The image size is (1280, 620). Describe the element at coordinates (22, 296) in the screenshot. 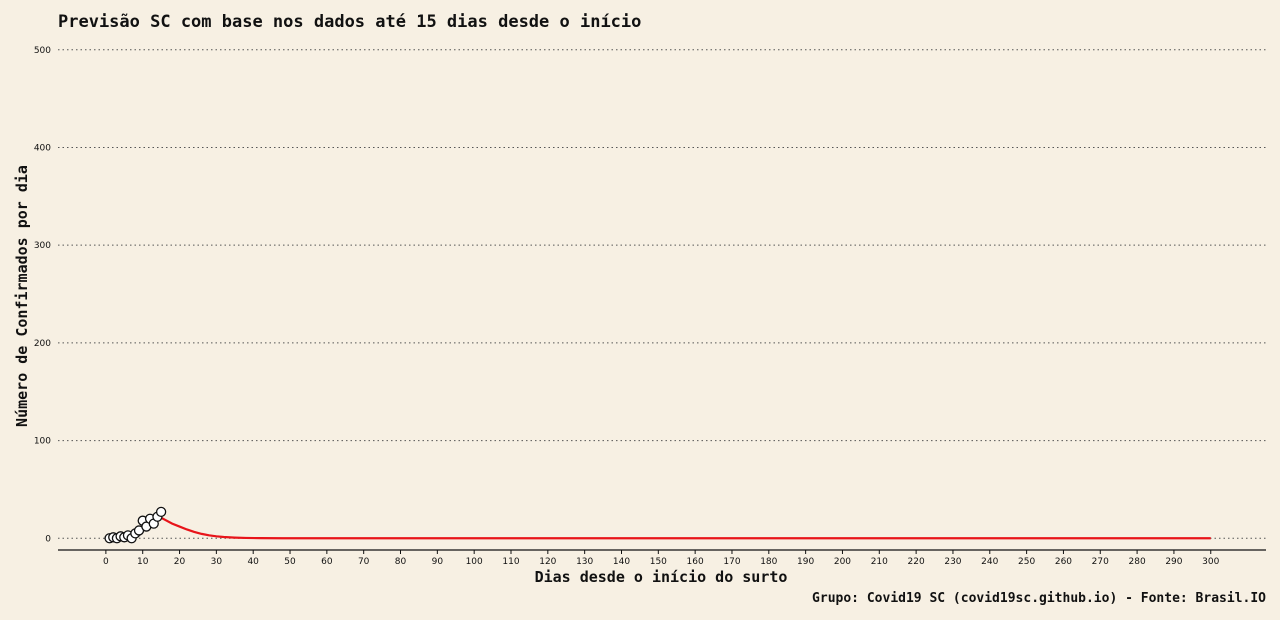

I see `y-axis-label: Número de Confirmados por dia` at that location.